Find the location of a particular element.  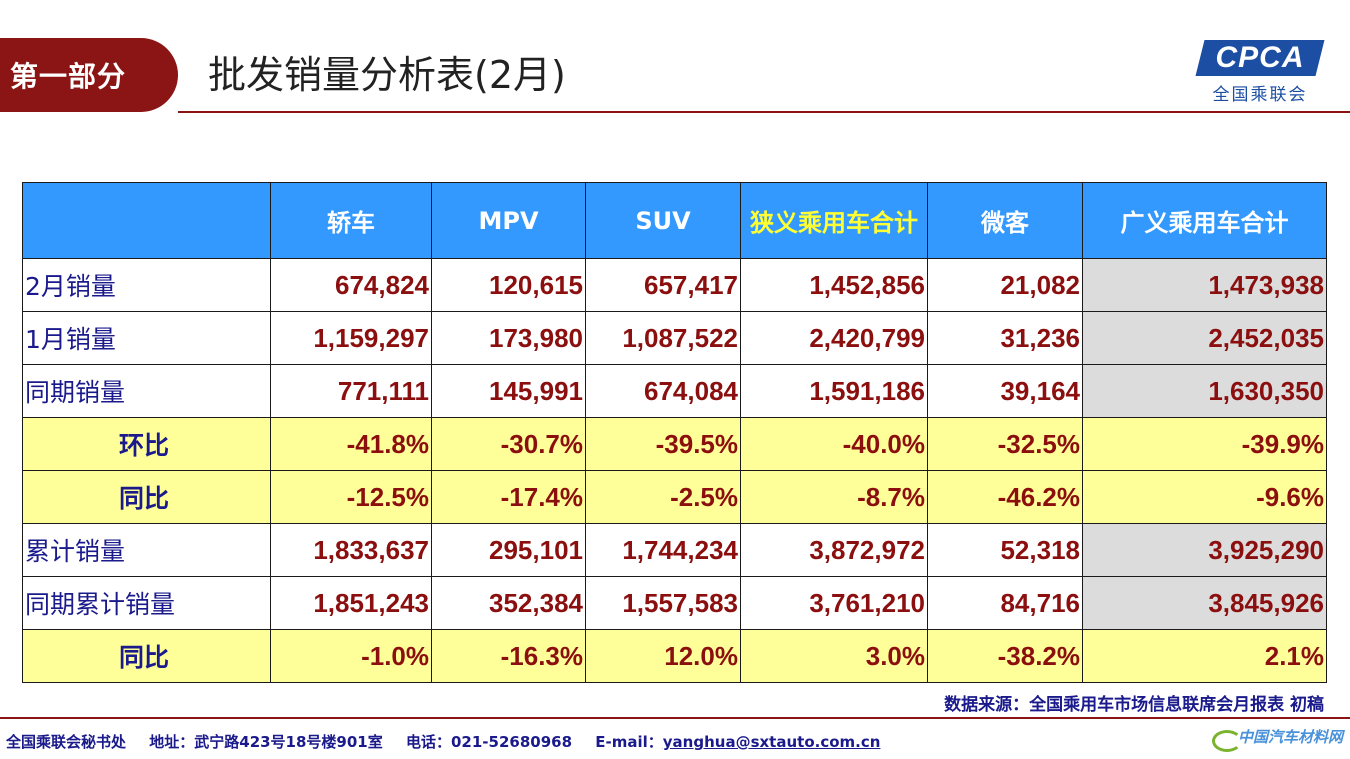

row-label: 累计销量 is located at coordinates (146, 550).